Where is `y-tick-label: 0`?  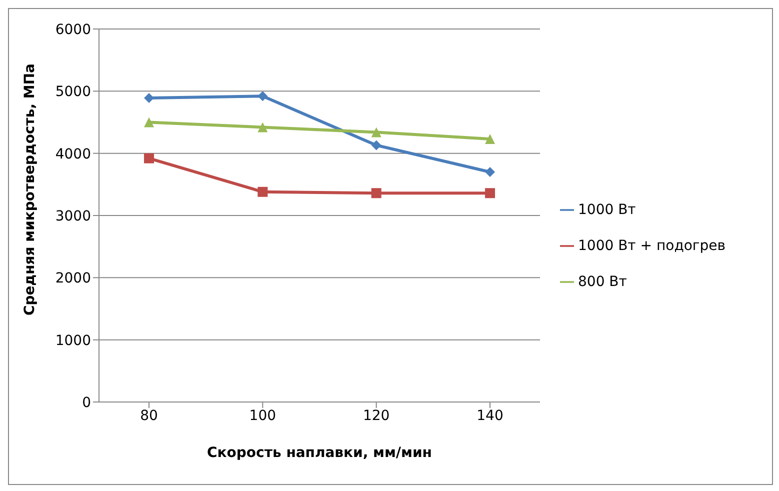
y-tick-label: 0 is located at coordinates (86, 402).